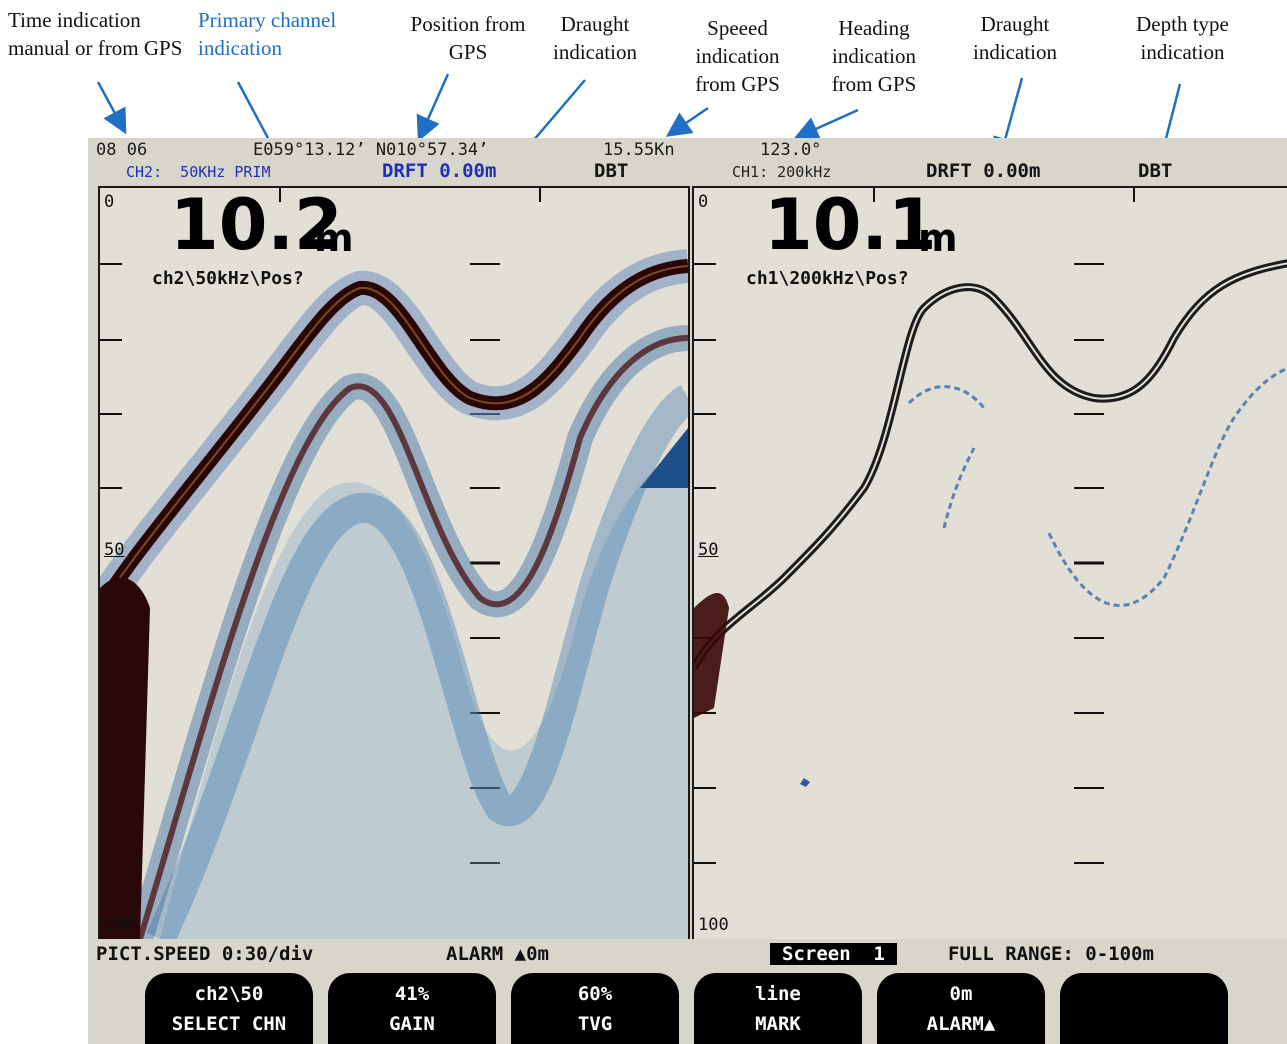 This screenshot has height=1044, width=1287. I want to click on arrow-position, so click(433, 107).